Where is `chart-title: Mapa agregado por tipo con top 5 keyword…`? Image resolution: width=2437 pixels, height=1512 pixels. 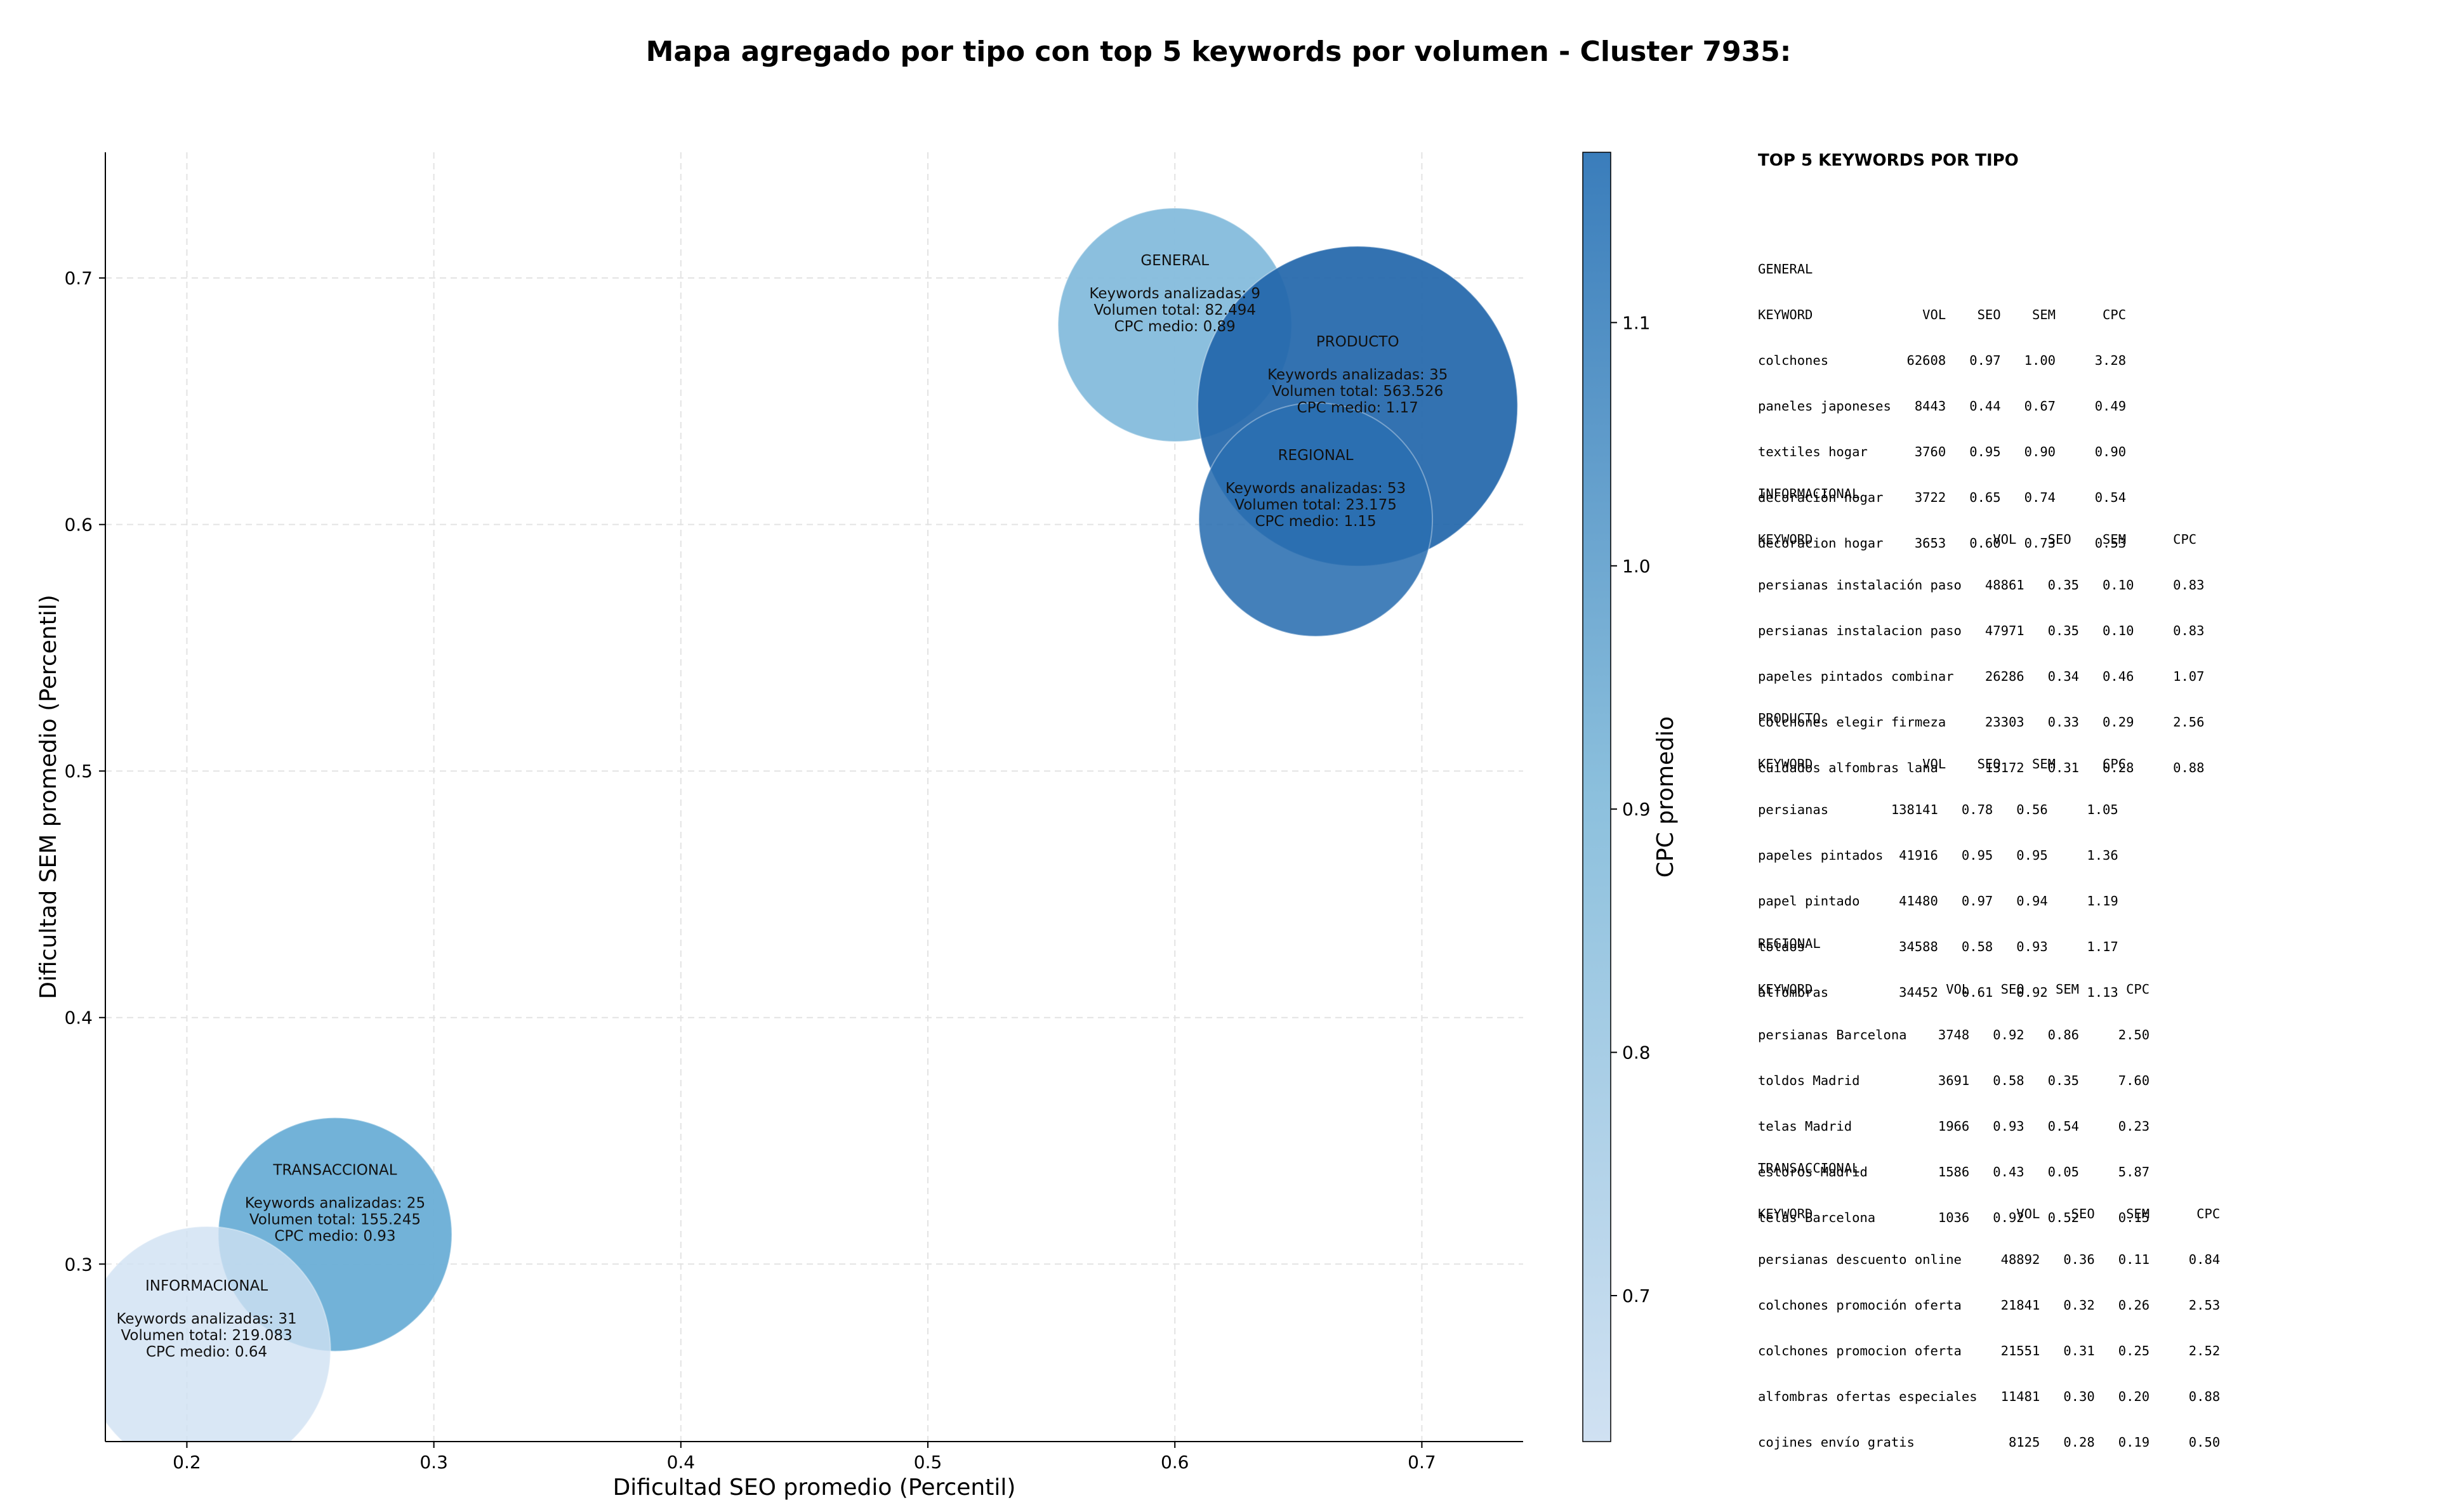 chart-title: Mapa agregado por tipo con top 5 keyword… is located at coordinates (1219, 52).